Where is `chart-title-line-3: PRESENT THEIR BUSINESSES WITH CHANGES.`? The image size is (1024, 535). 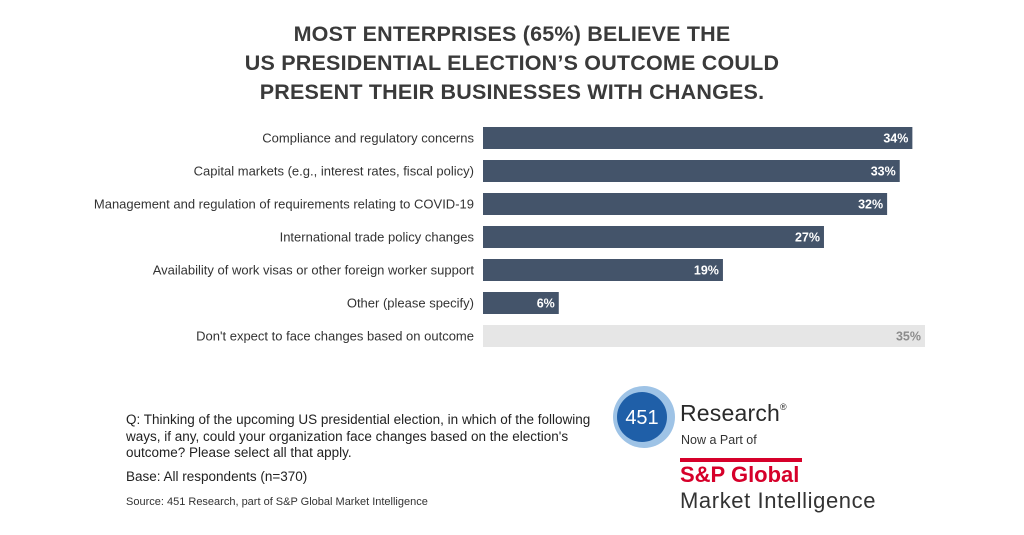
chart-title-line-3: PRESENT THEIR BUSINESSES WITH CHANGES. is located at coordinates (512, 92).